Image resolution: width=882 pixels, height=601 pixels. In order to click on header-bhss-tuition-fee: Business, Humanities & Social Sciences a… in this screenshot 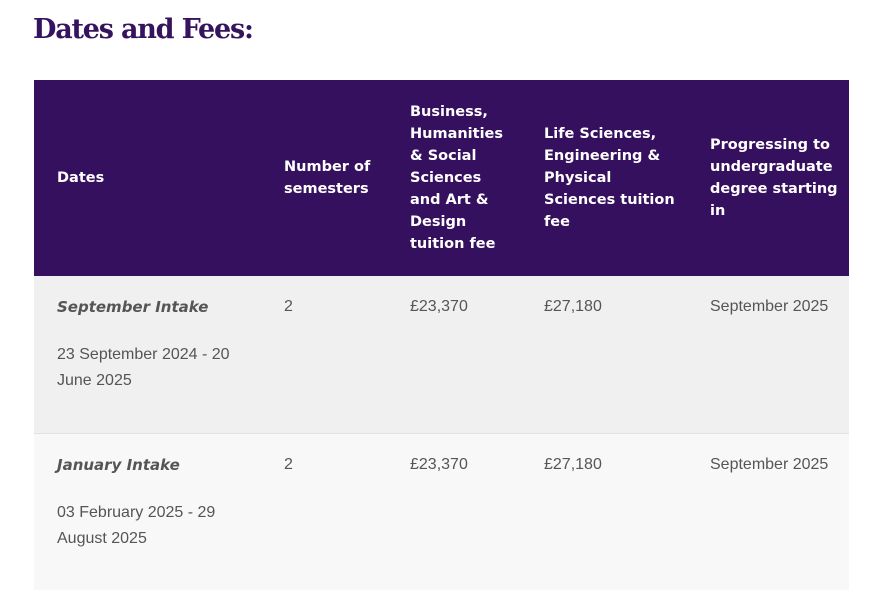, I will do `click(457, 178)`.